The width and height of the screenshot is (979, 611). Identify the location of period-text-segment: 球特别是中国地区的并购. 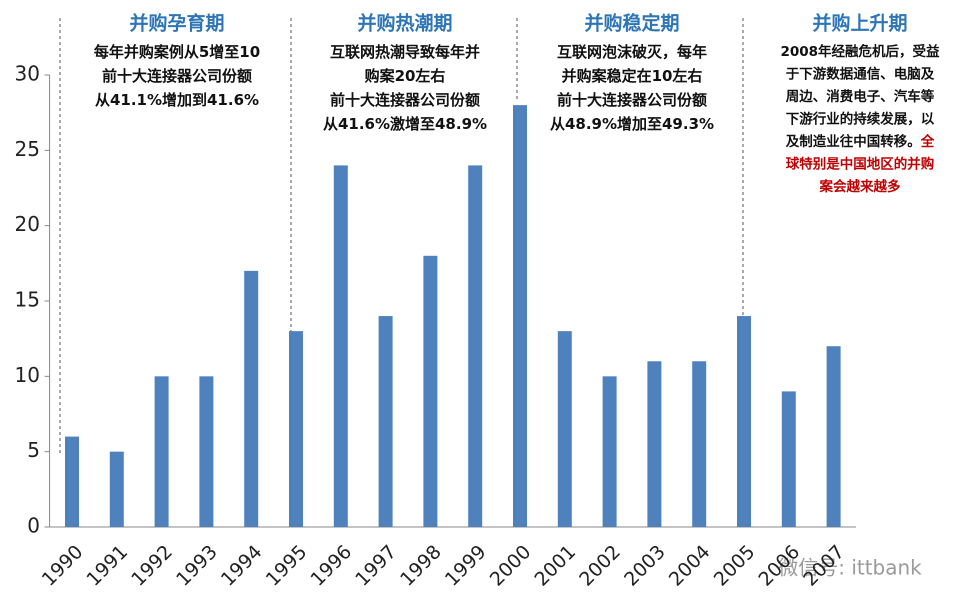
(860, 164).